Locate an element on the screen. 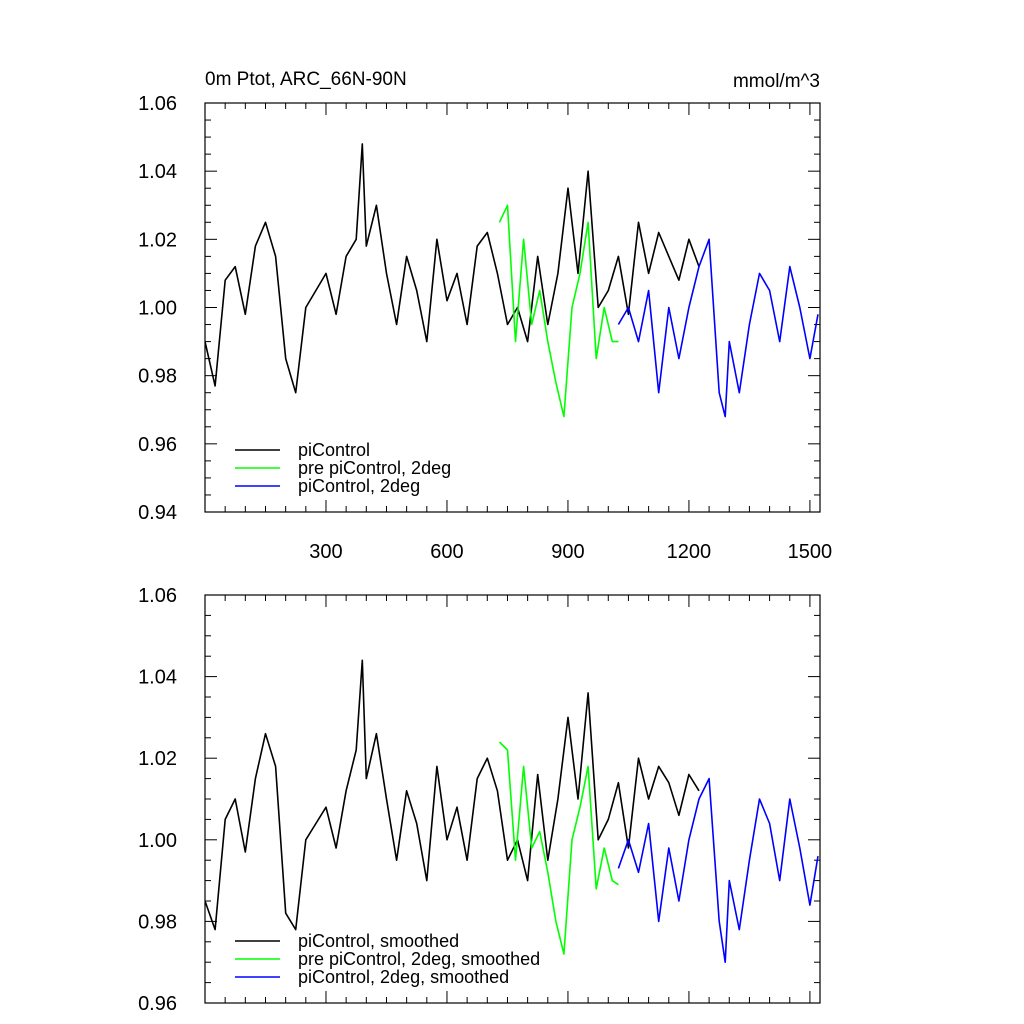 The image size is (1024, 1024). legend-label: piControl, 2deg, smoothed is located at coordinates (403, 977).